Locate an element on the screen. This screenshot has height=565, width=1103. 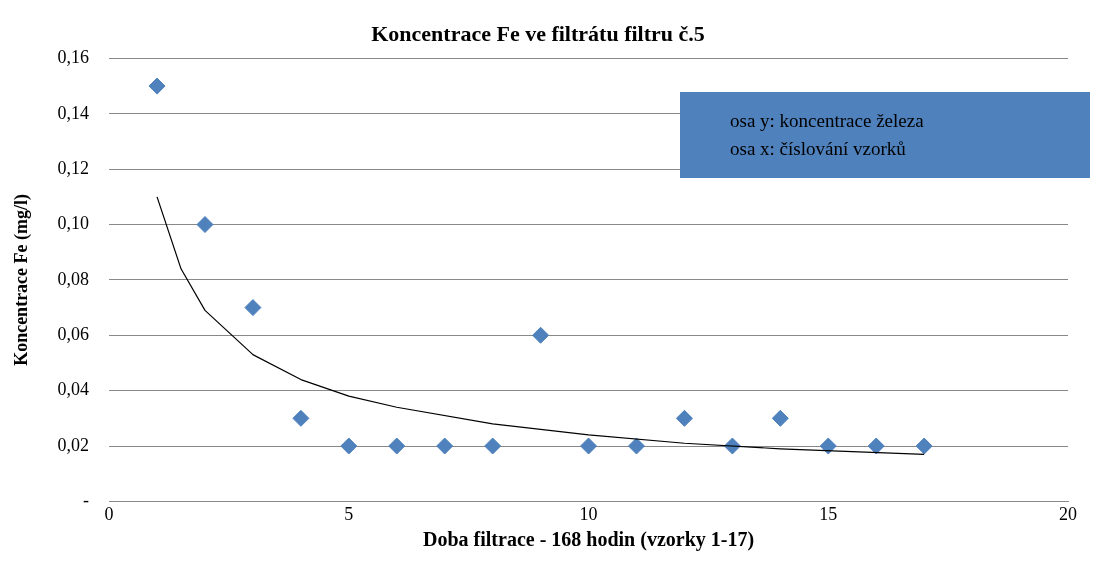
chart-title: Koncentrace Fe ve filtrátu filtru č.5 is located at coordinates (538, 33).